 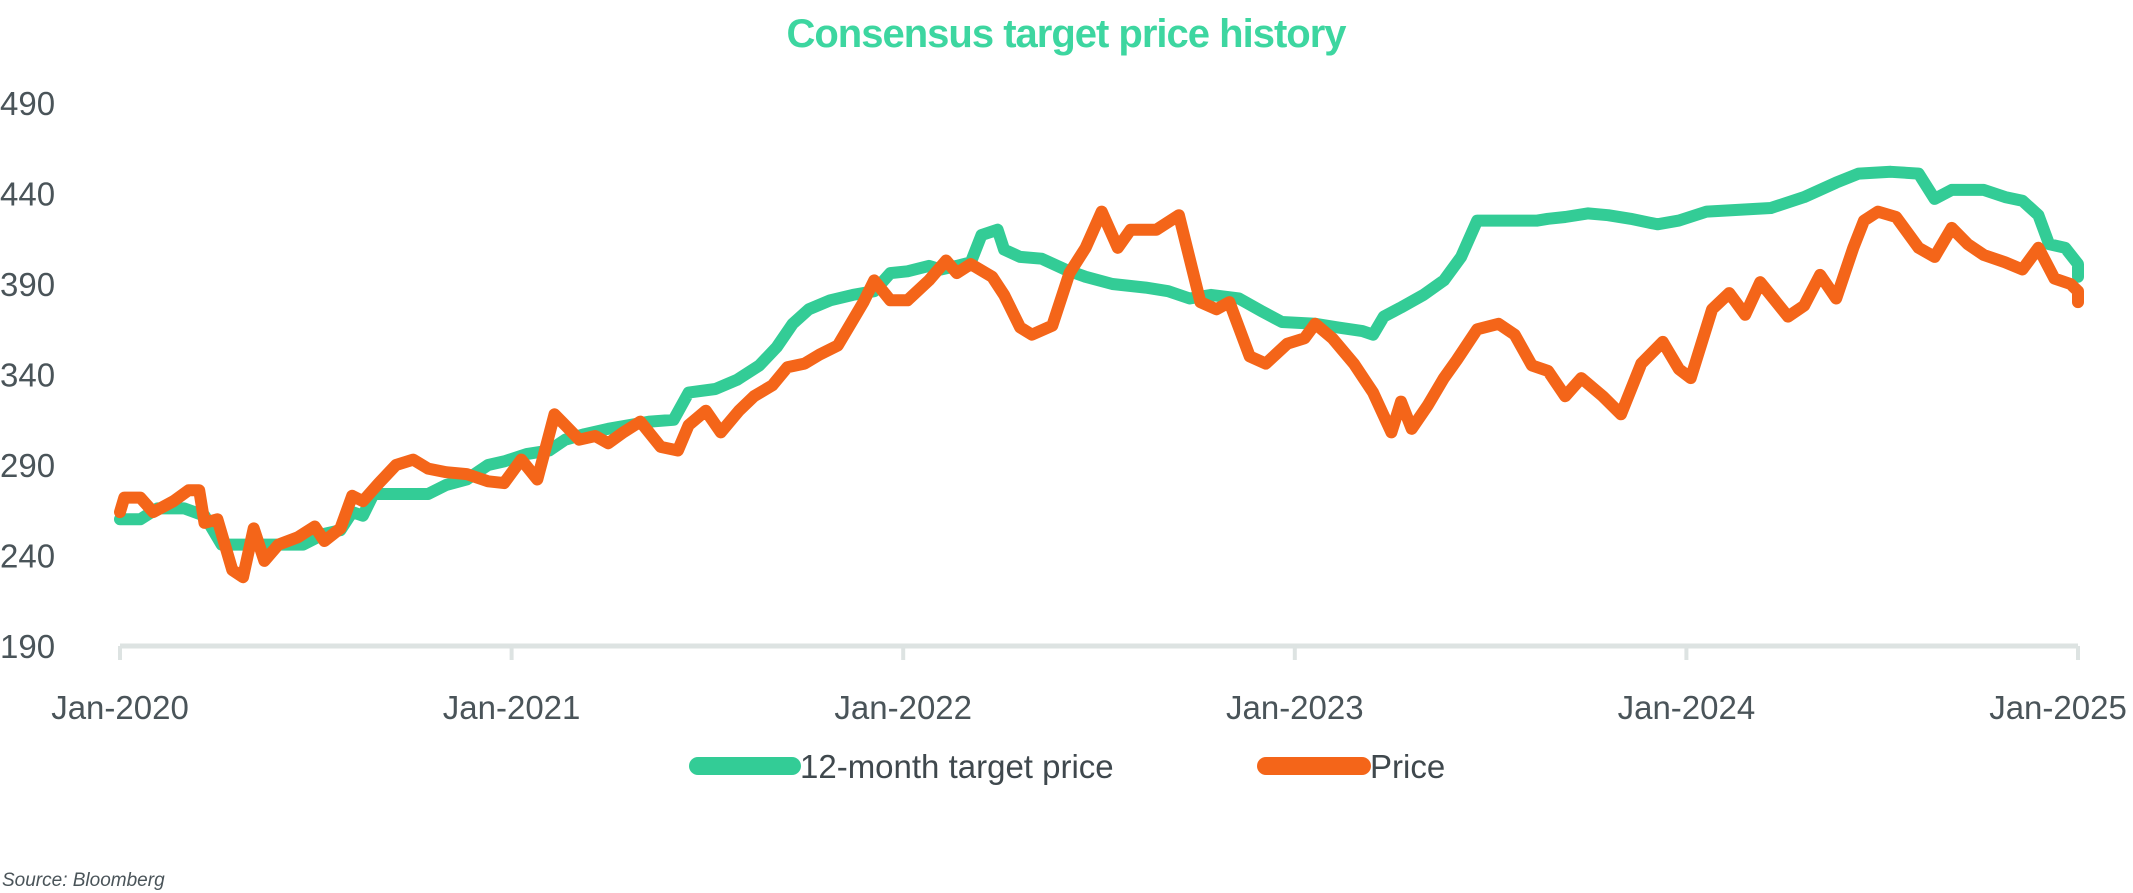 What do you see at coordinates (1687, 707) in the screenshot?
I see `x-tick-label: Jan-2024` at bounding box center [1687, 707].